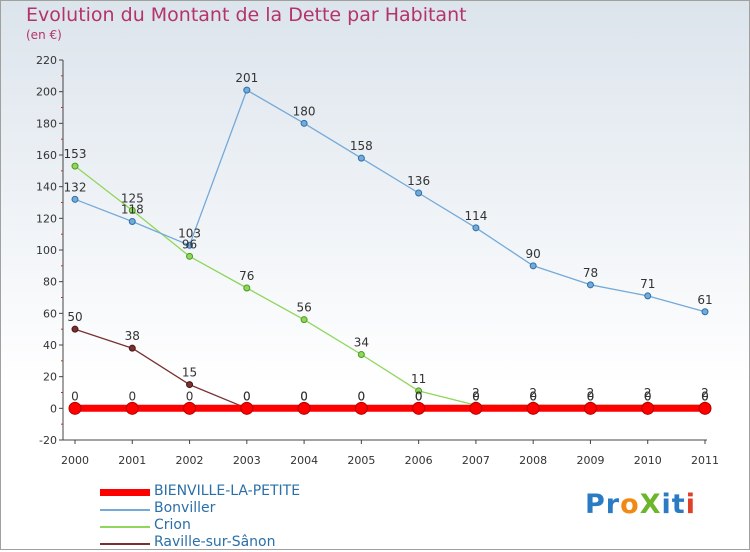 This screenshot has height=552, width=750. What do you see at coordinates (74, 317) in the screenshot?
I see `data-label: 50` at bounding box center [74, 317].